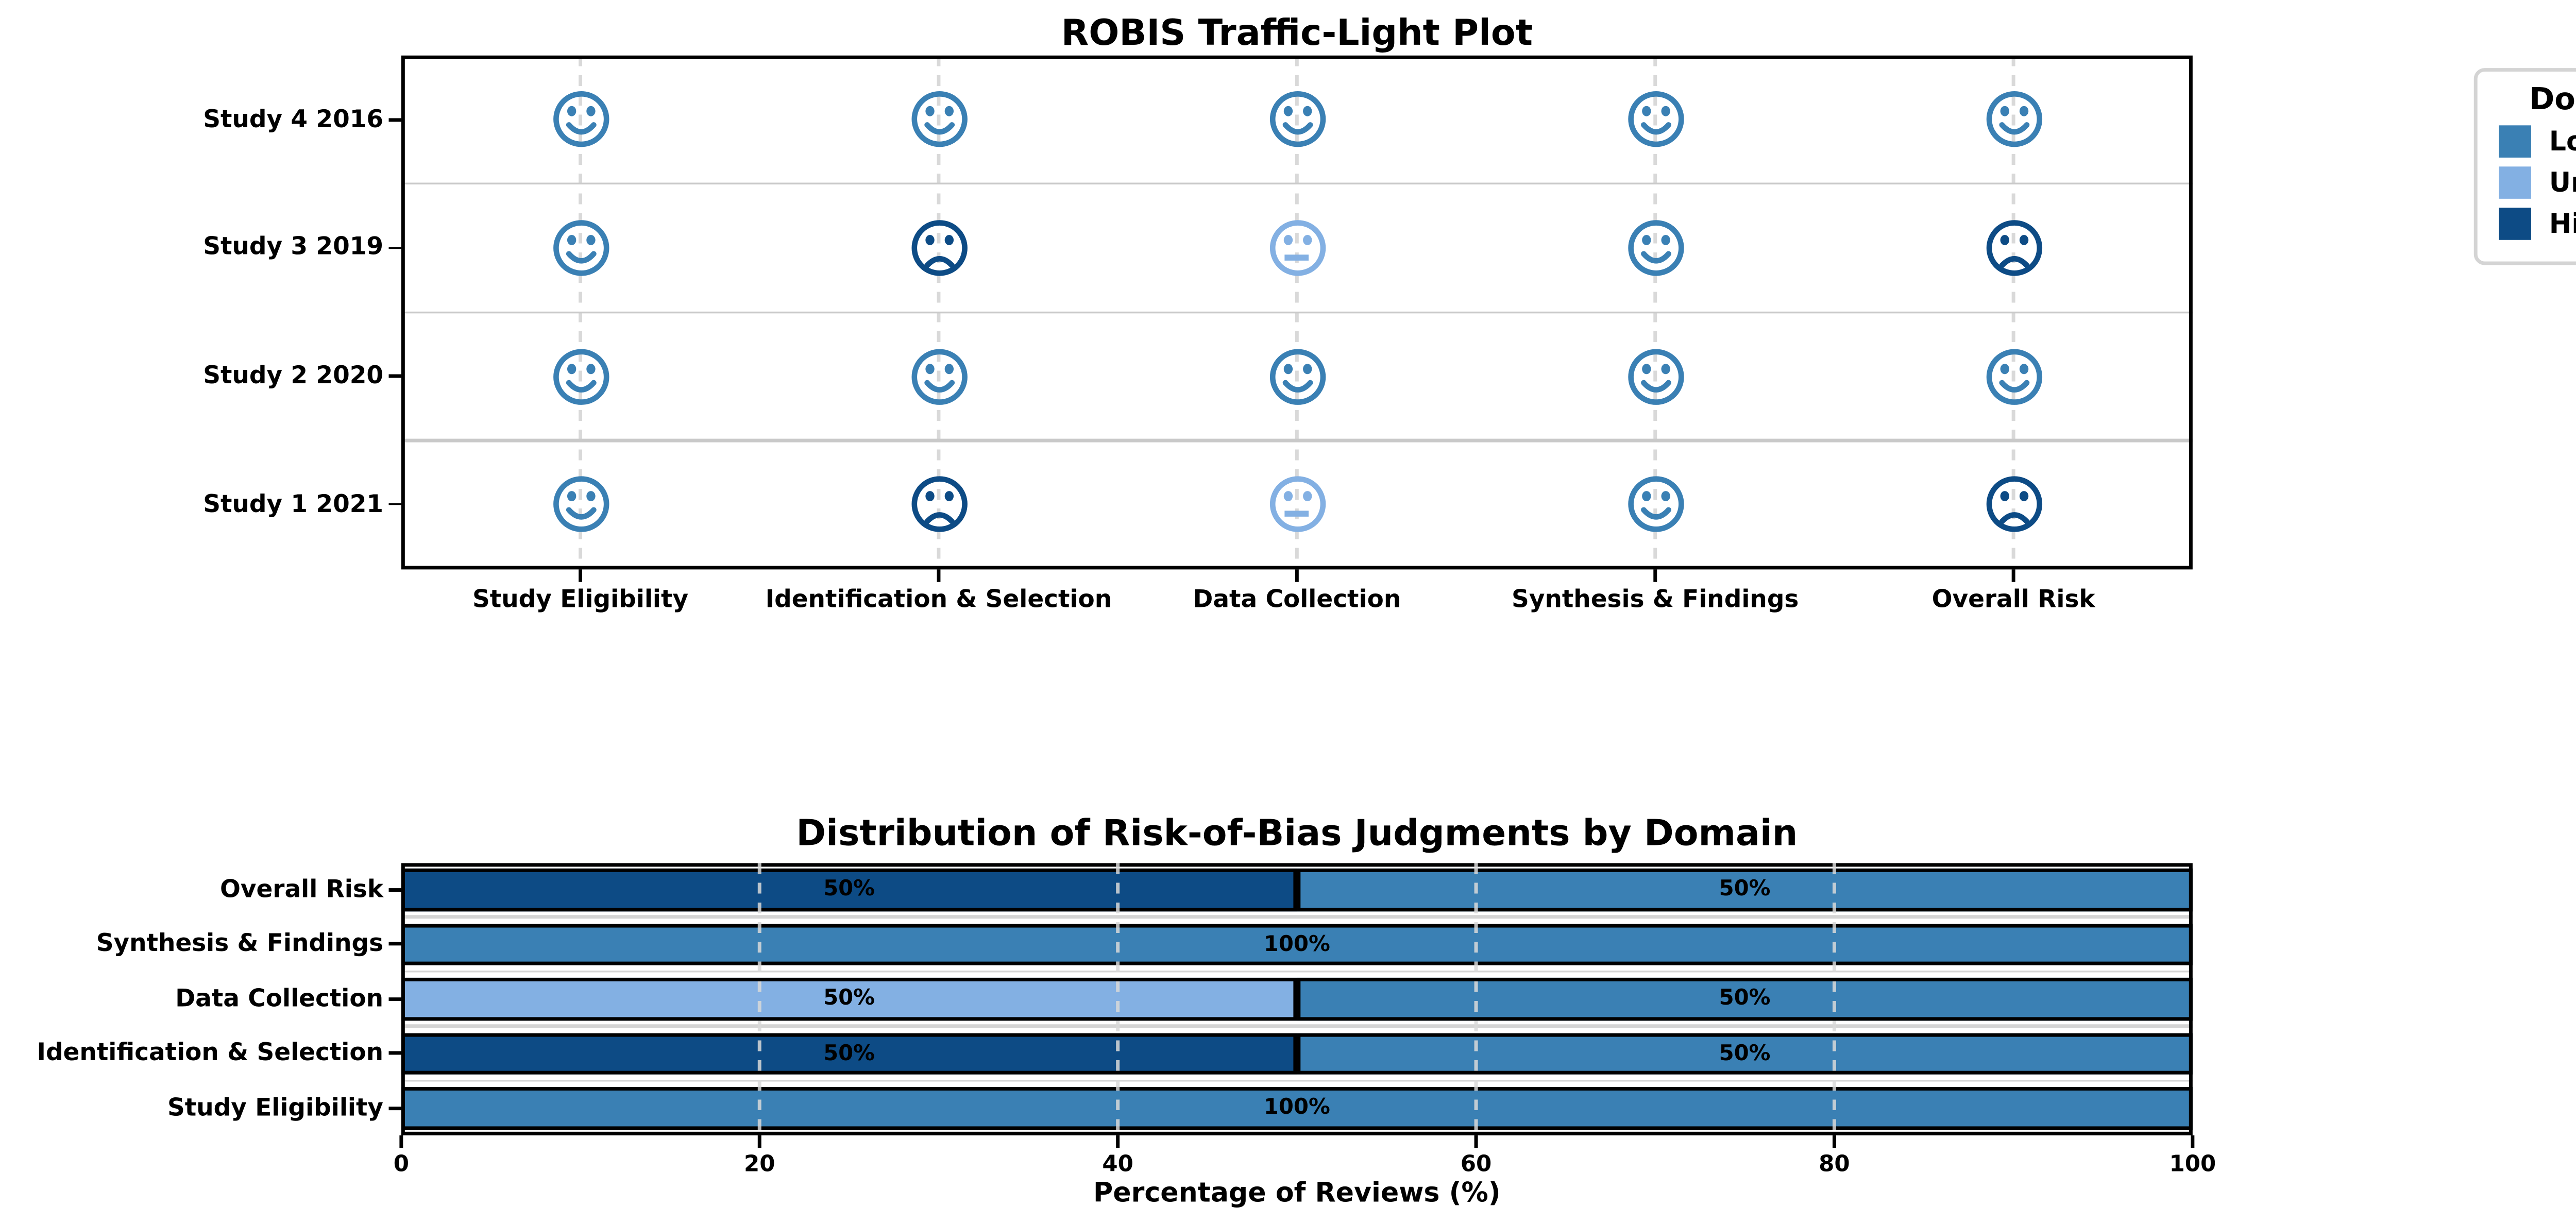  What do you see at coordinates (2515, 223) in the screenshot?
I see `legend-swatch-high-risk` at bounding box center [2515, 223].